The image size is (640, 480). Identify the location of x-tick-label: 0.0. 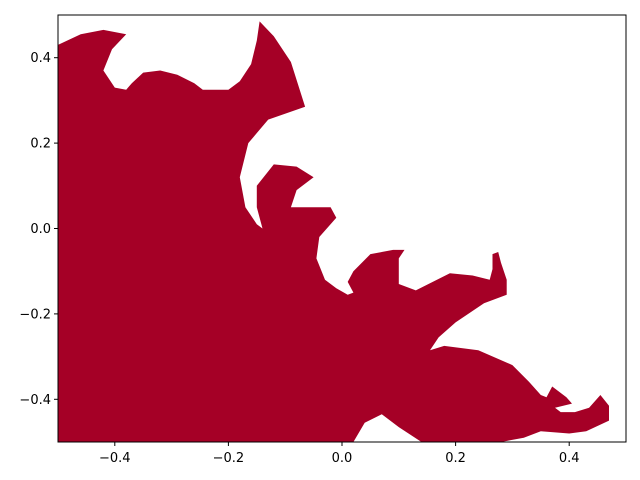
(342, 458).